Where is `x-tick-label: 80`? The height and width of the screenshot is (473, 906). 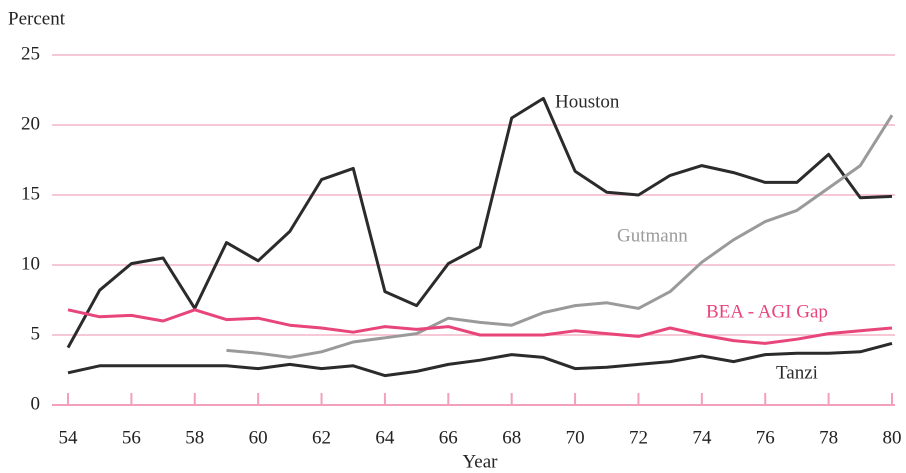 x-tick-label: 80 is located at coordinates (892, 437).